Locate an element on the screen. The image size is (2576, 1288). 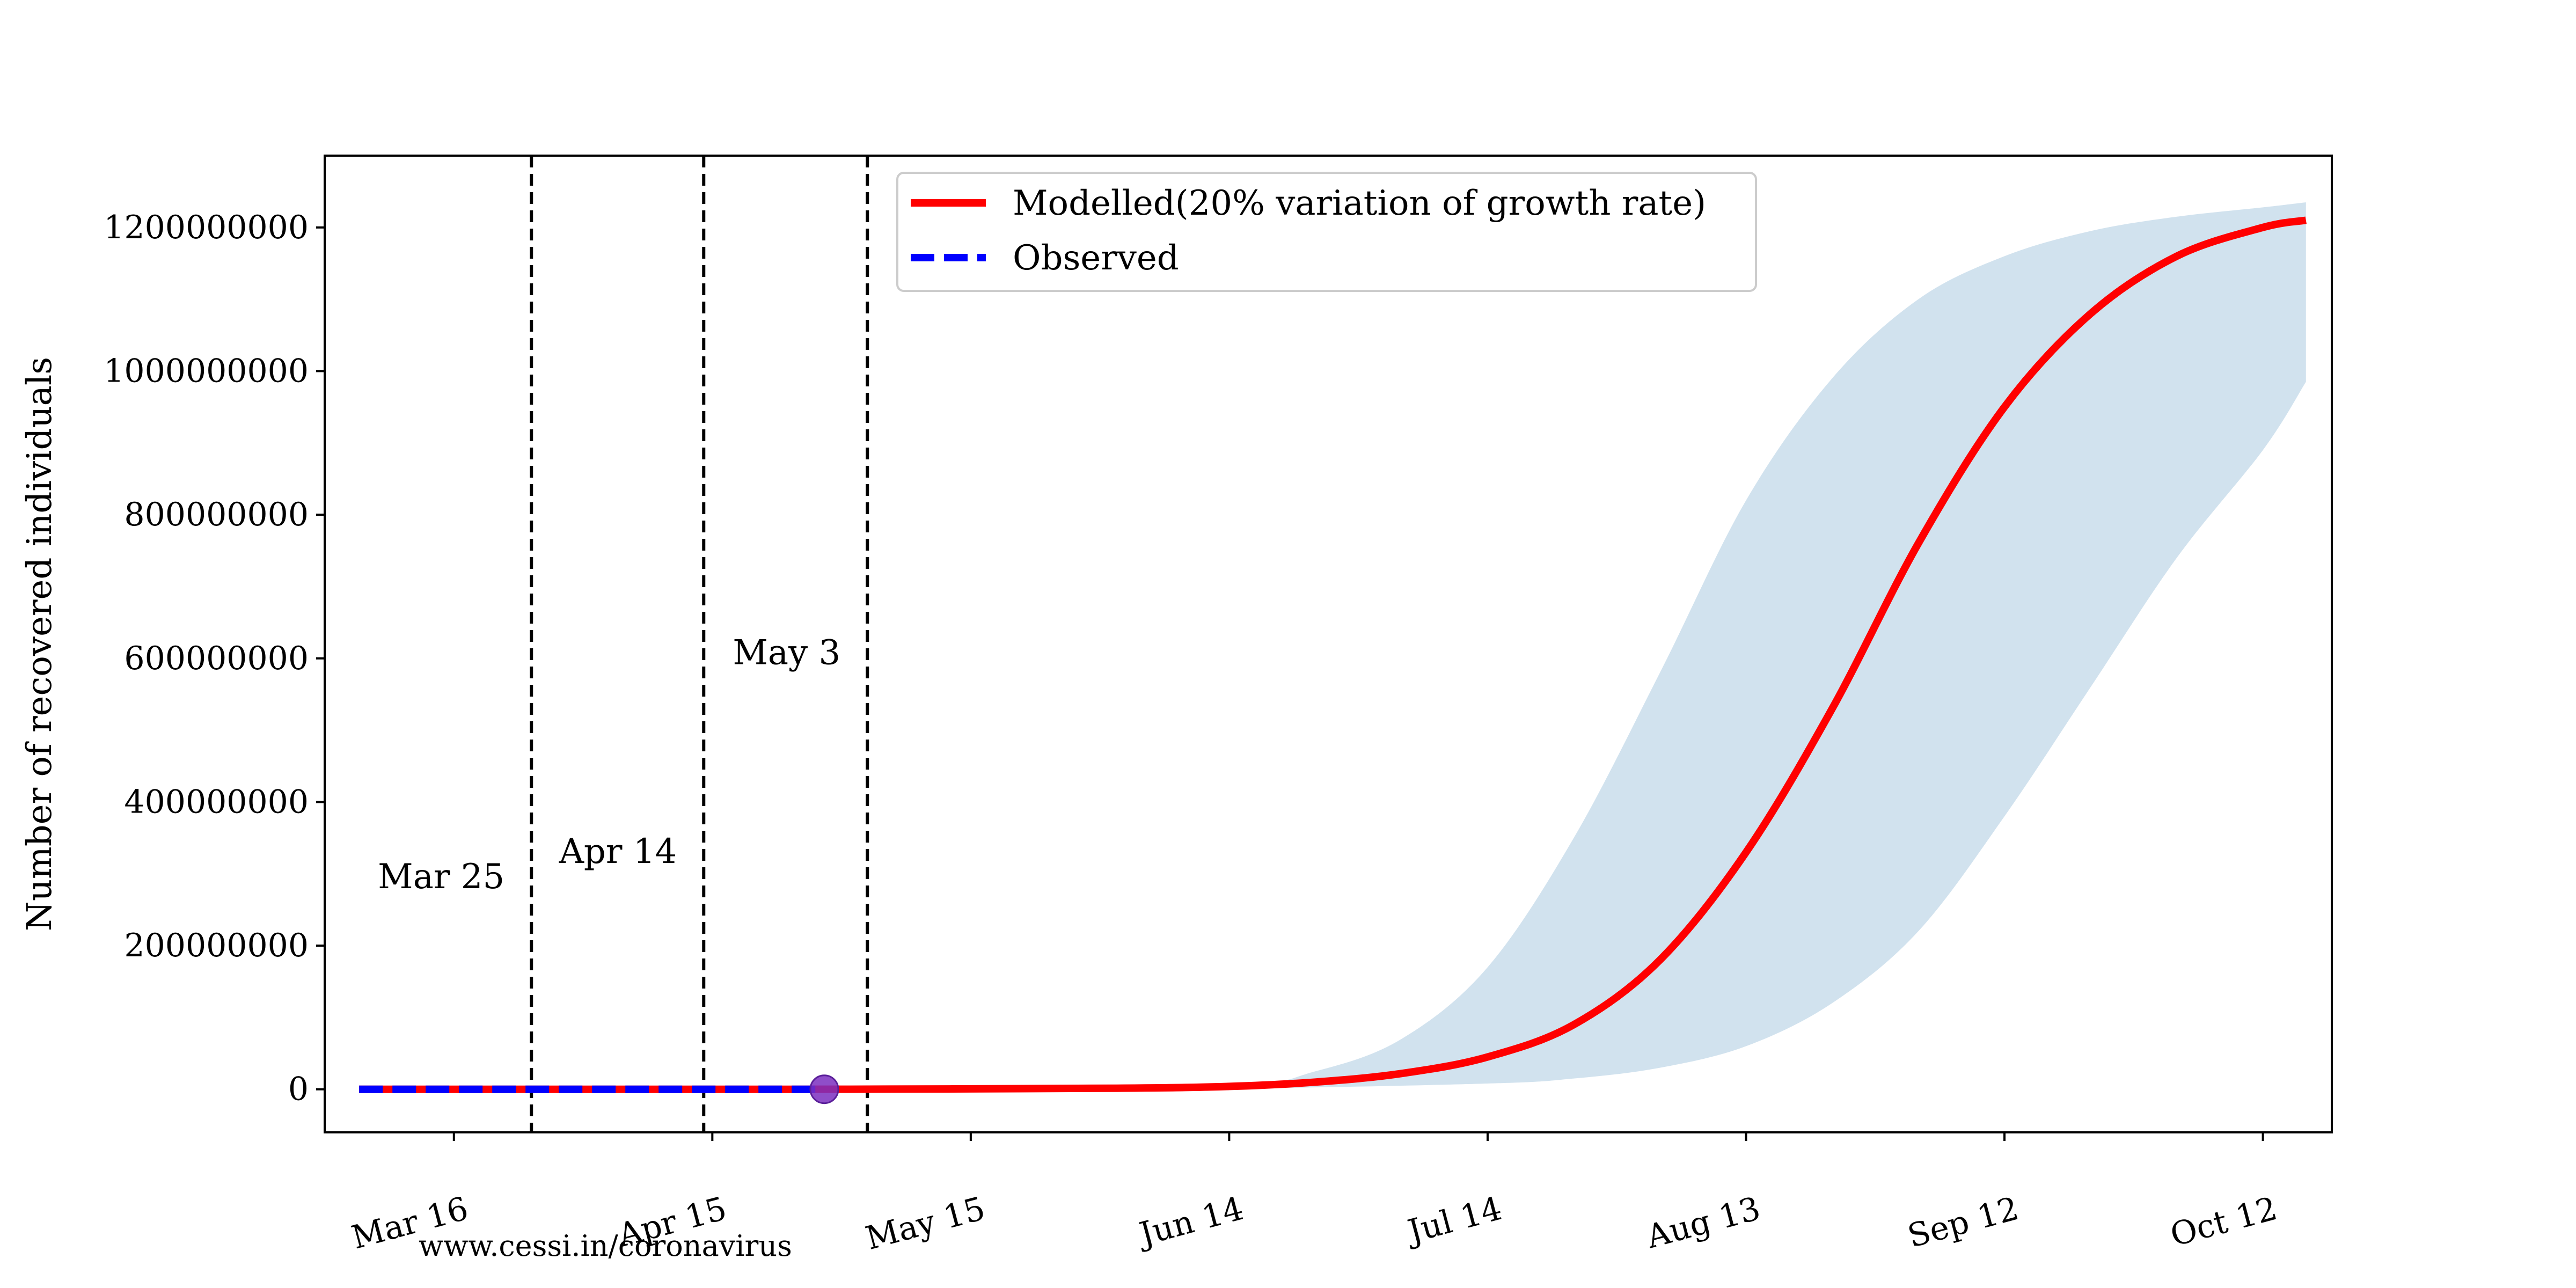
x-tick-label-2: May 15 is located at coordinates (925, 1223).